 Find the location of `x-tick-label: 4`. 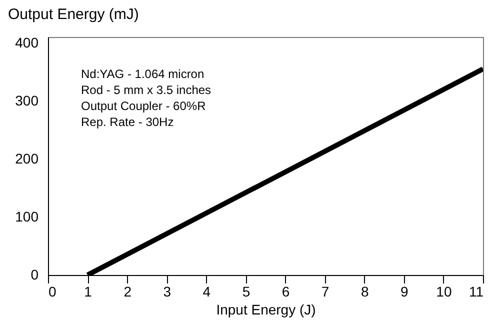

x-tick-label: 4 is located at coordinates (206, 292).